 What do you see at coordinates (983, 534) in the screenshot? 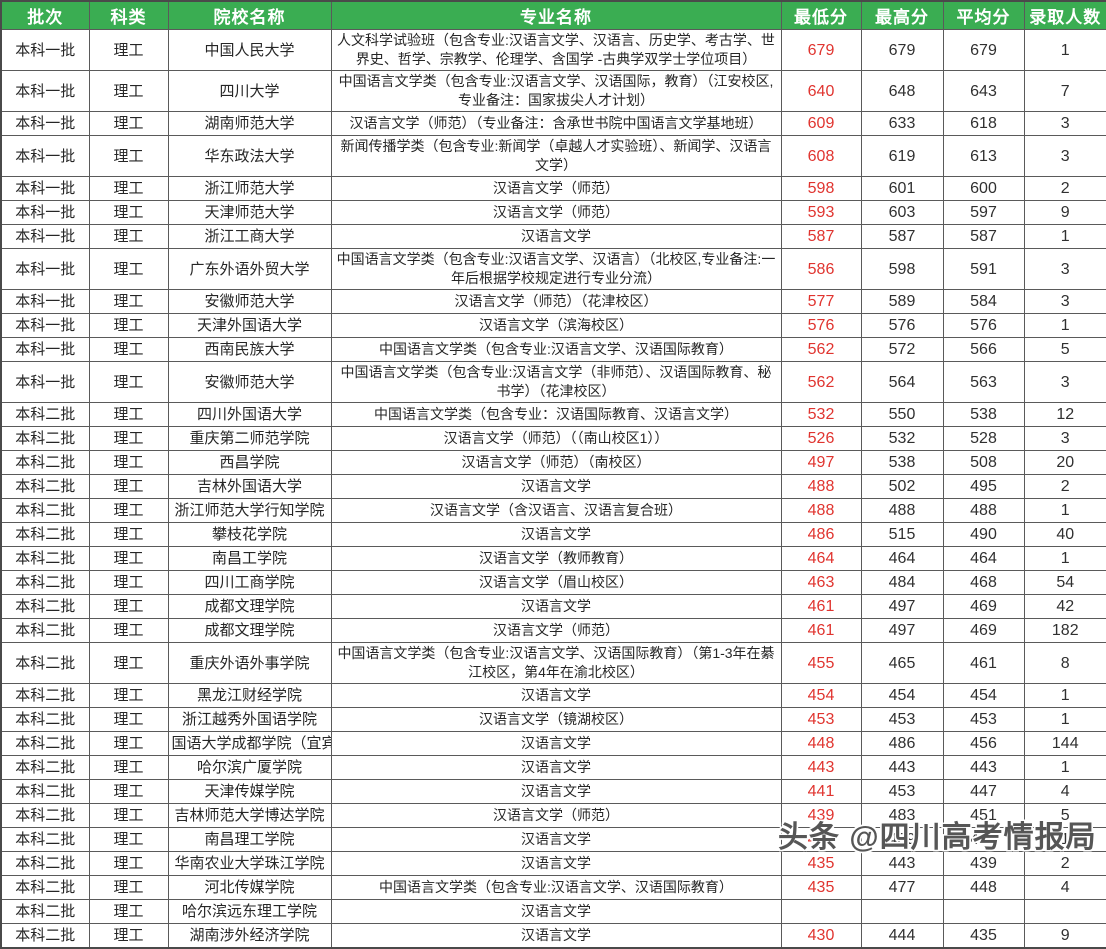
I see `cell-avg: 490` at bounding box center [983, 534].